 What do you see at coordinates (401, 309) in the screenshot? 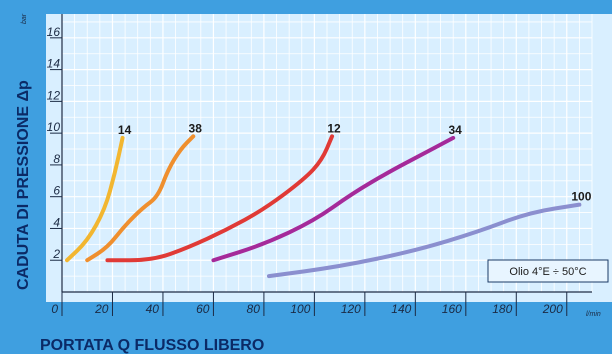
I see `x-tick-label: 140` at bounding box center [401, 309].